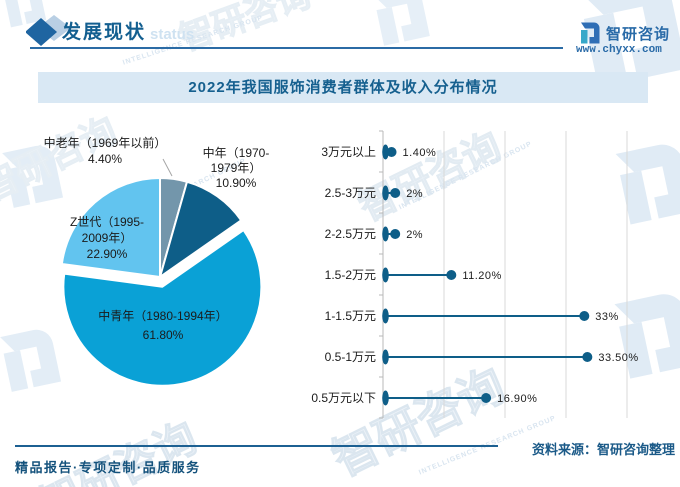 The height and width of the screenshot is (487, 680). What do you see at coordinates (236, 168) in the screenshot?
I see `pie-slice-label: 中年（1970- 1979年） 10.90%` at bounding box center [236, 168].